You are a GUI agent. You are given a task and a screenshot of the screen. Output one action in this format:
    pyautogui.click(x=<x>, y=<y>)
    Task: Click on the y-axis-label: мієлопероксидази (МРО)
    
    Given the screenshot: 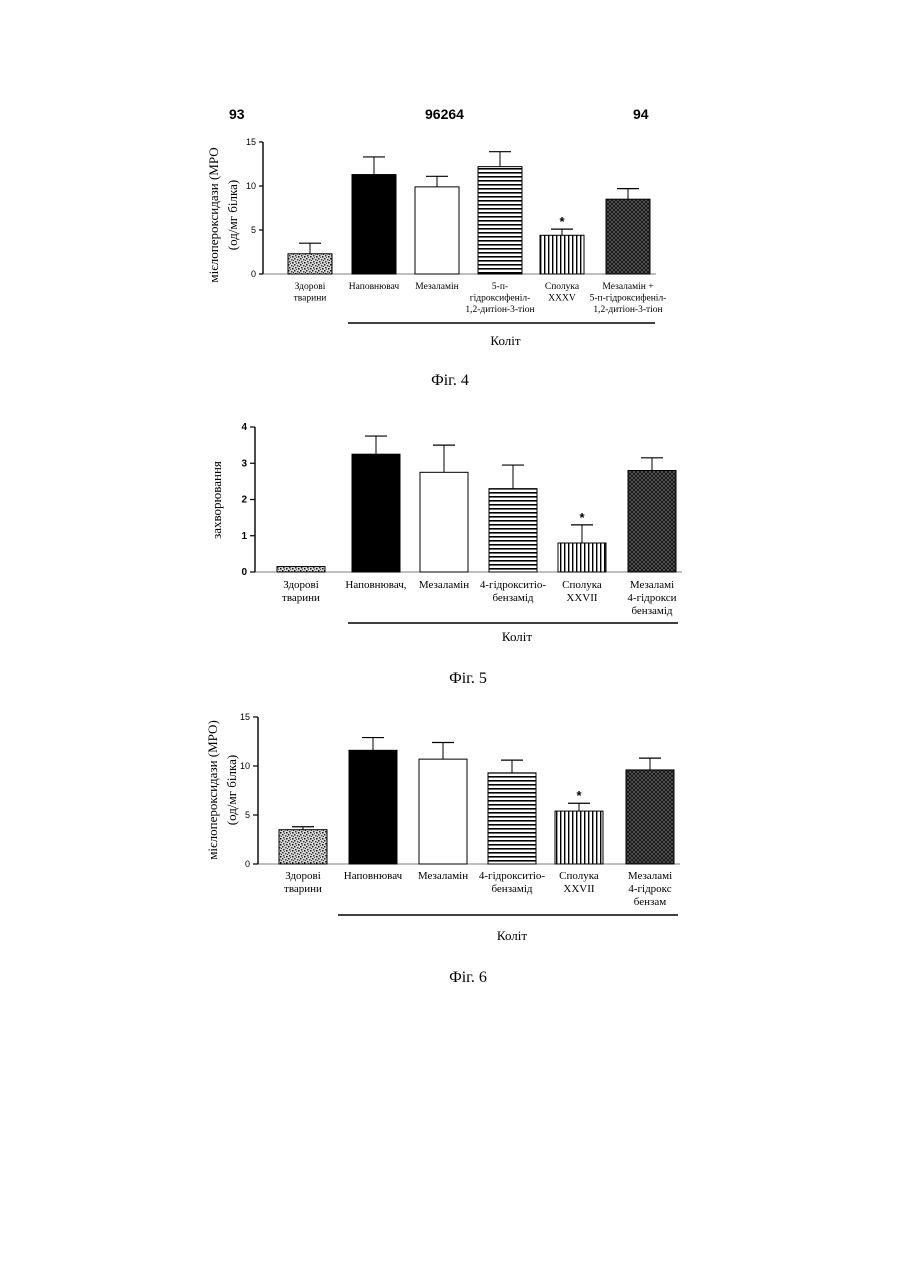 What is the action you would take?
    pyautogui.click(x=212, y=790)
    